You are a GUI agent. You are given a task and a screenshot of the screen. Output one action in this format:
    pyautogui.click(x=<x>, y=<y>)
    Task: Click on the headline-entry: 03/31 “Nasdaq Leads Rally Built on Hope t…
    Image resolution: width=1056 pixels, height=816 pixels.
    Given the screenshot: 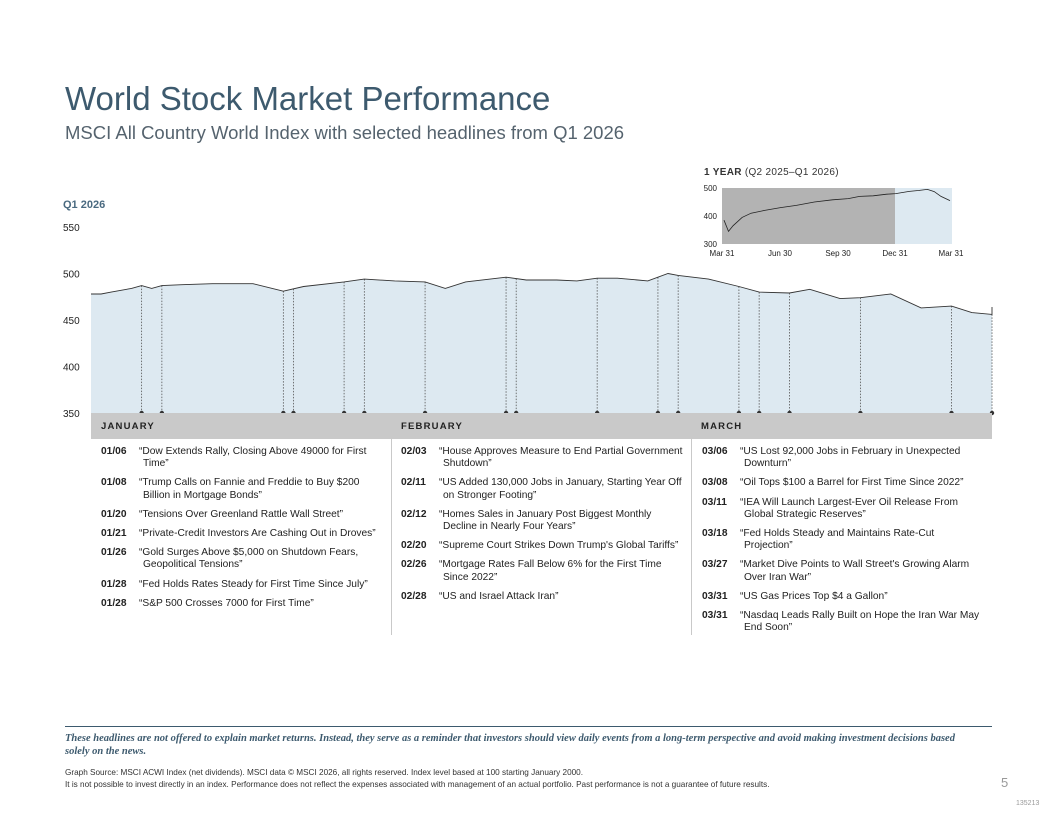 What is the action you would take?
    pyautogui.click(x=843, y=622)
    